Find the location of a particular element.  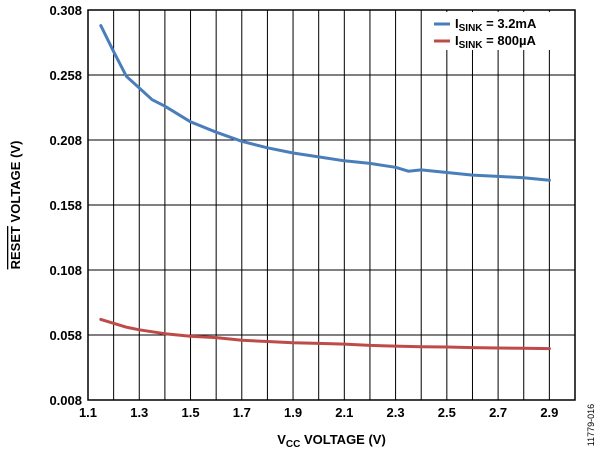

legend: ISINK = 3.2mA ISINK = 800µA is located at coordinates (501, 31).